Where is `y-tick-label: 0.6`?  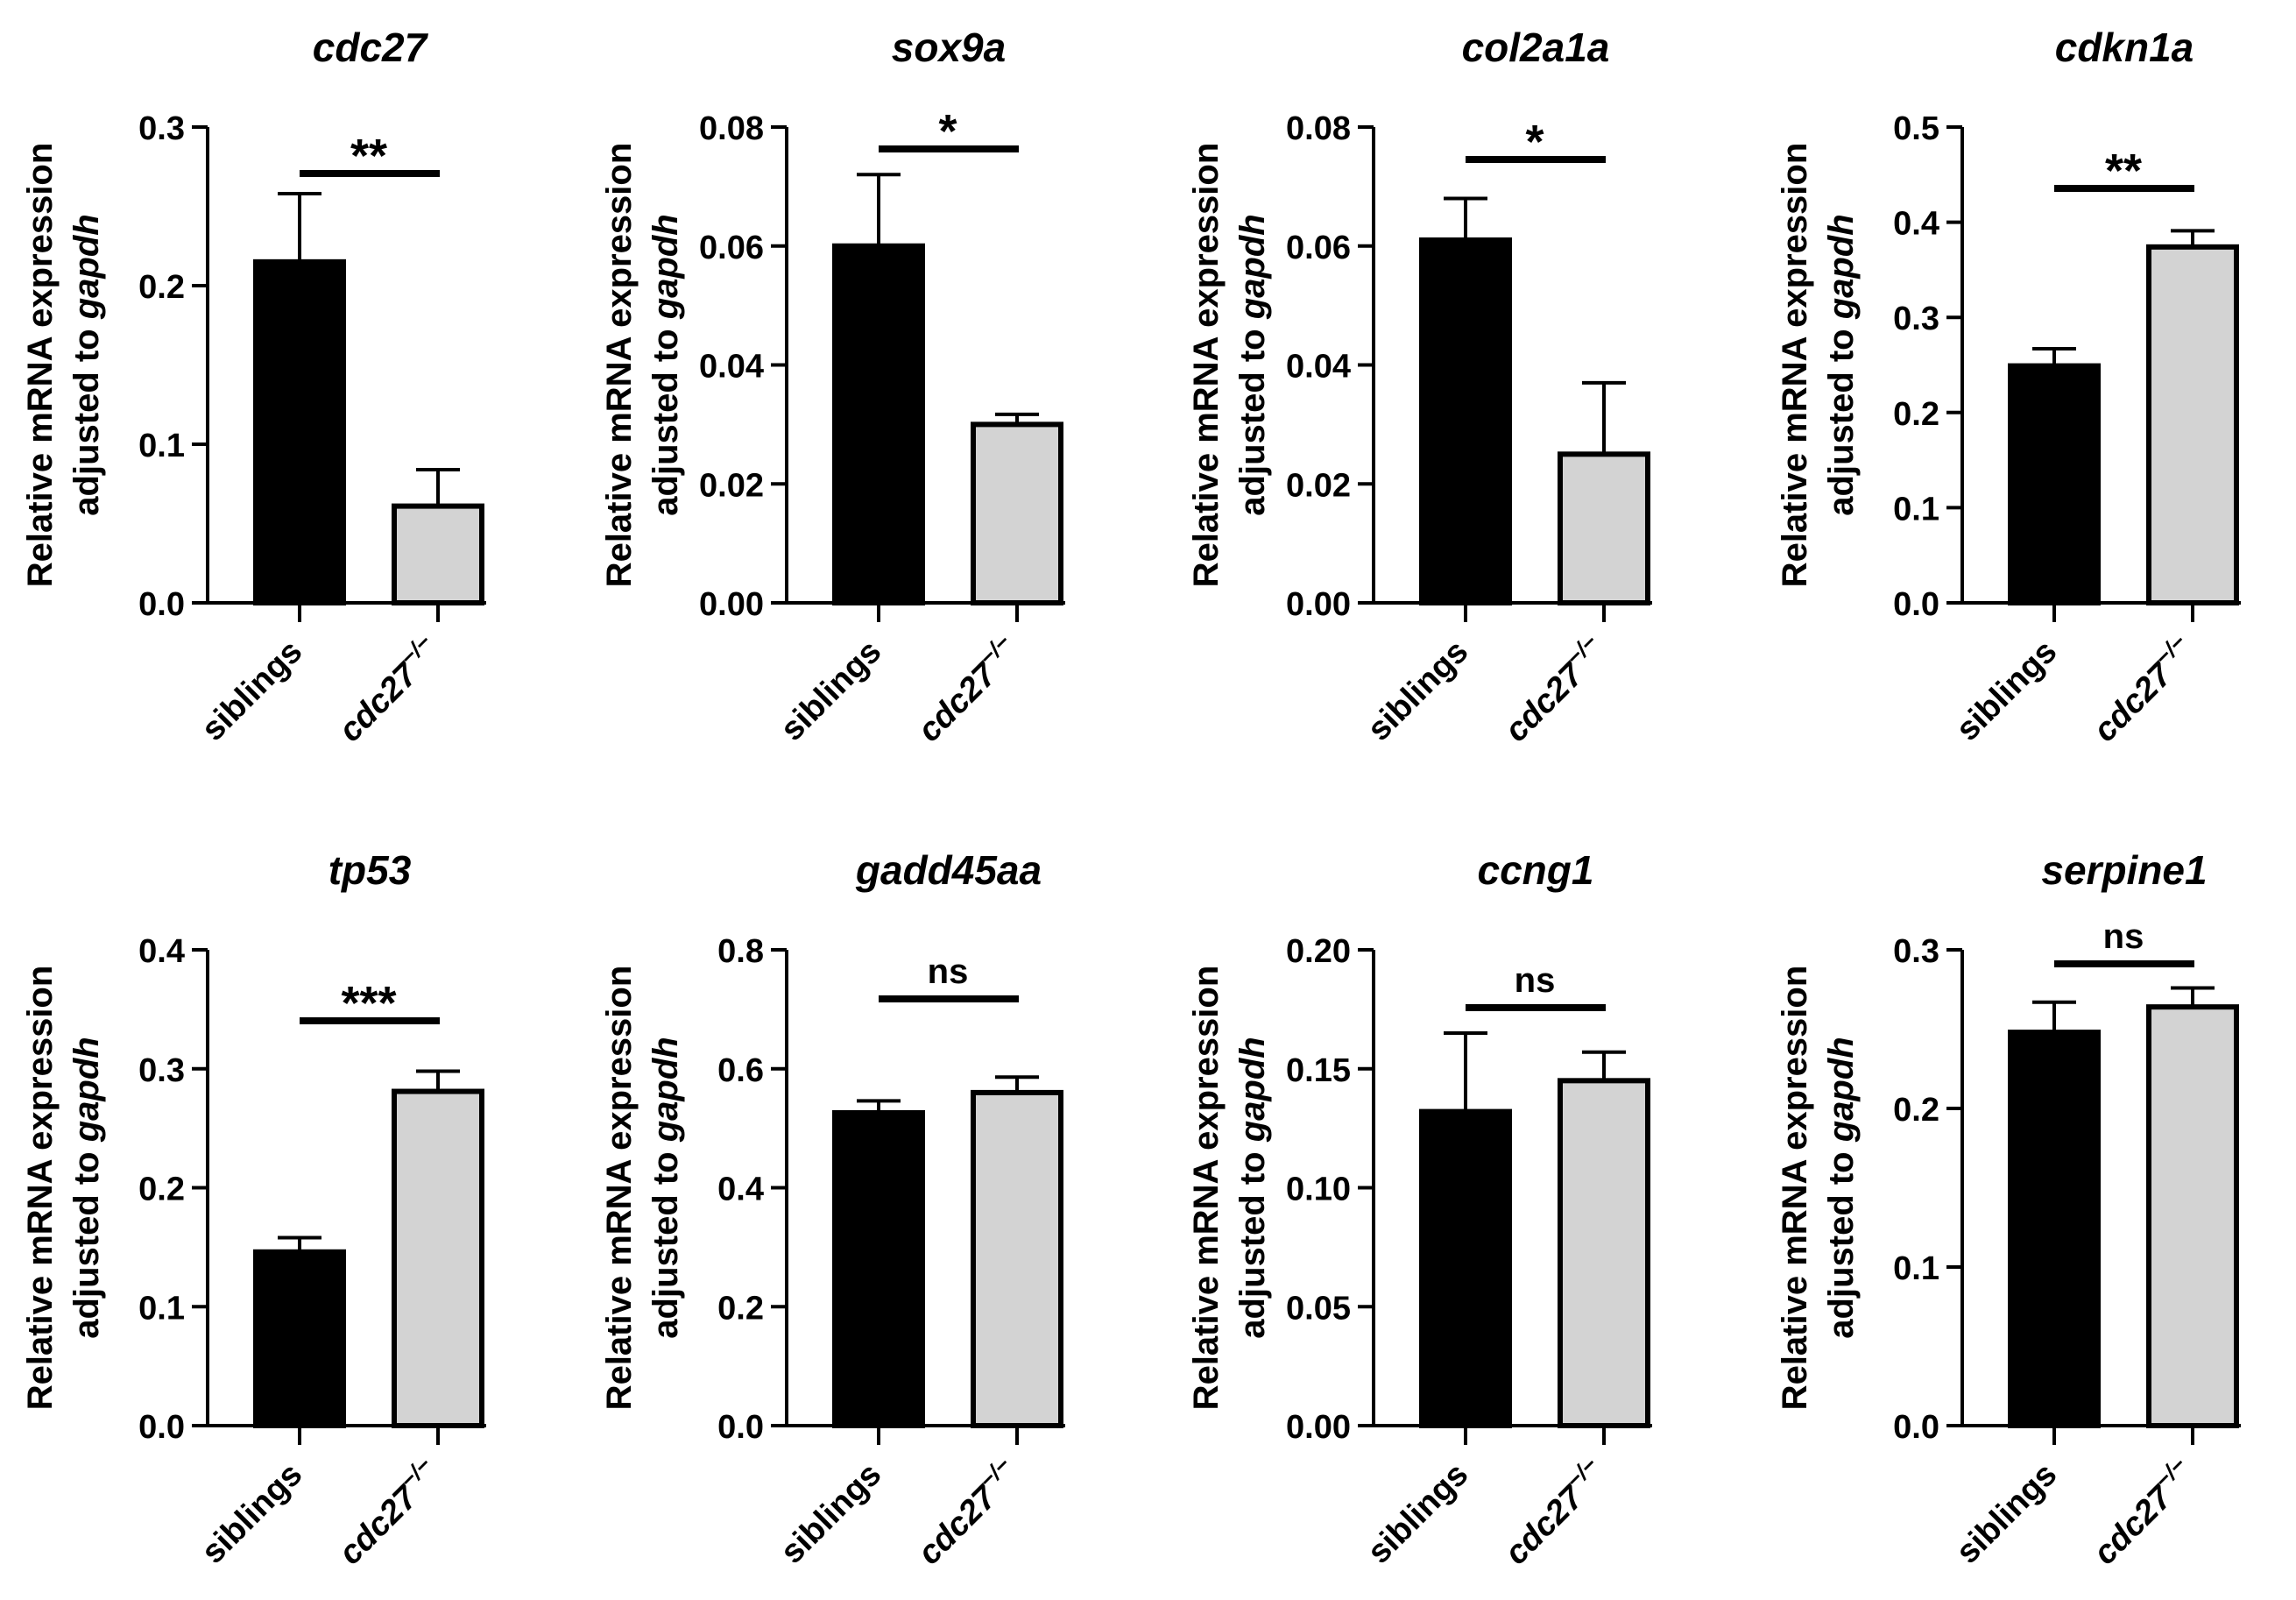 y-tick-label: 0.6 is located at coordinates (740, 1070).